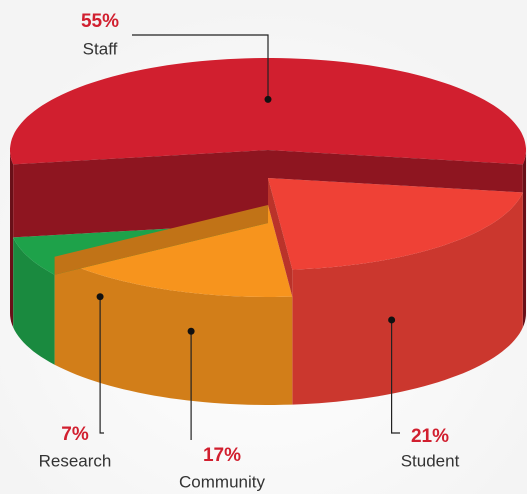 This screenshot has height=494, width=527. Describe the element at coordinates (75, 460) in the screenshot. I see `category-label: Research` at that location.